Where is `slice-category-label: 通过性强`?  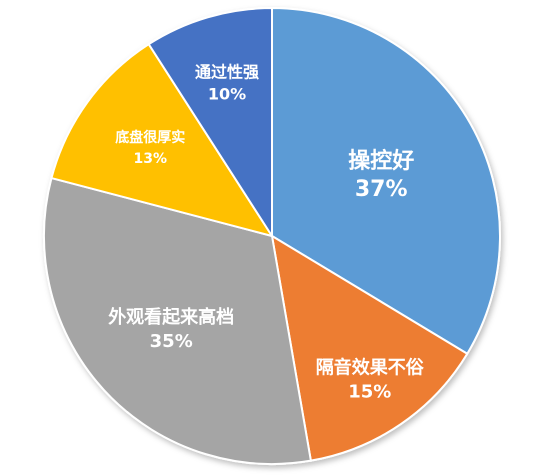 slice-category-label: 通过性强 is located at coordinates (227, 72).